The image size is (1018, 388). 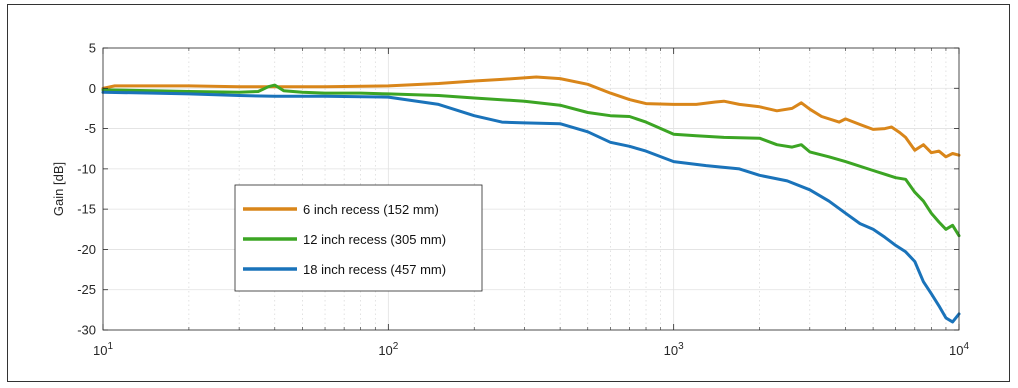 I want to click on y-axis-label: Gain [dB], so click(x=58, y=189).